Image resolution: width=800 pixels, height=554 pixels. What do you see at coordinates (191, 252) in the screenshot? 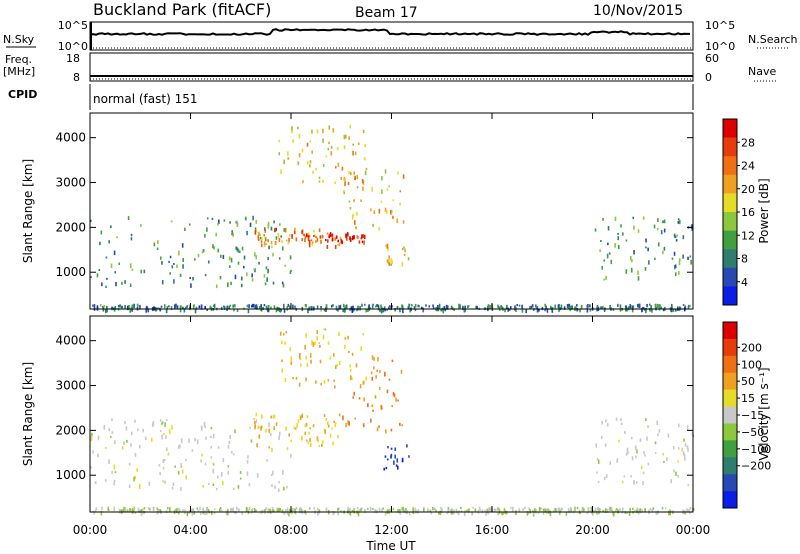
I see `echo-ground-scatter-arc` at bounding box center [191, 252].